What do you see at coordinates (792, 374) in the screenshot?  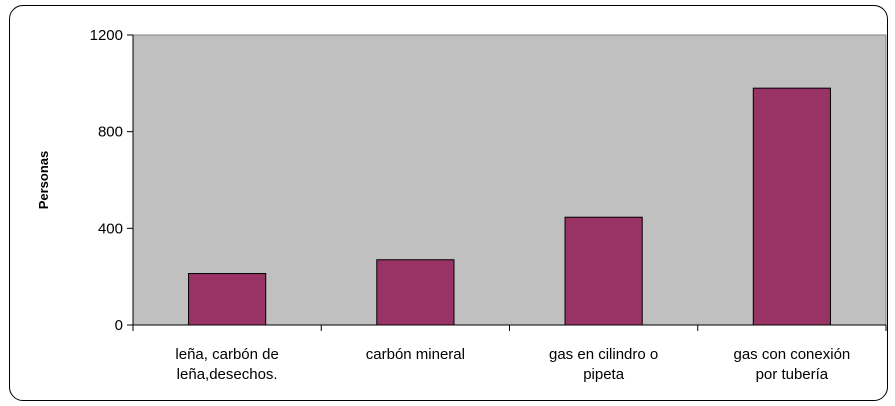 I see `x-tick-label: por tubería` at bounding box center [792, 374].